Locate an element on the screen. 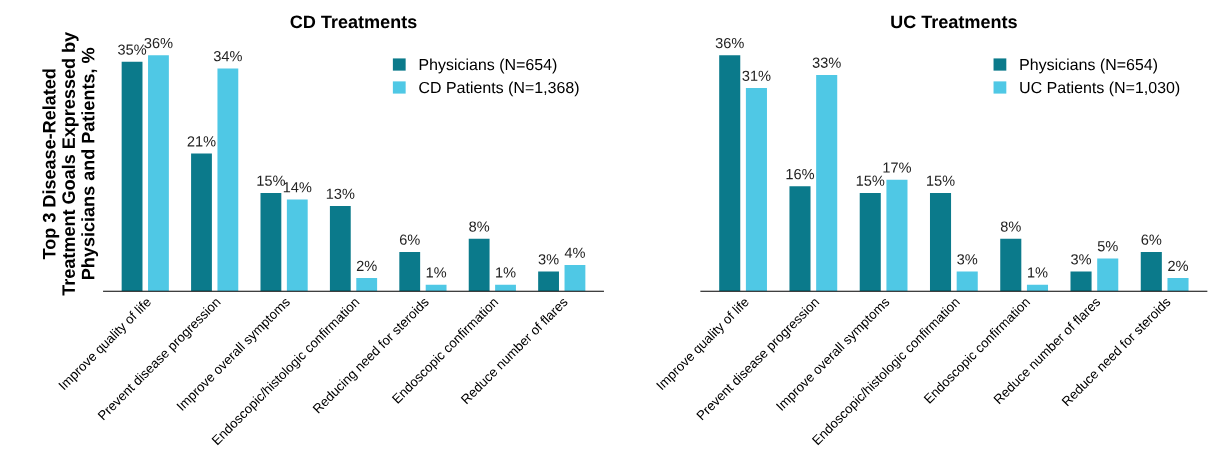  legend-label: CD Patients (N=1,368) is located at coordinates (499, 89).